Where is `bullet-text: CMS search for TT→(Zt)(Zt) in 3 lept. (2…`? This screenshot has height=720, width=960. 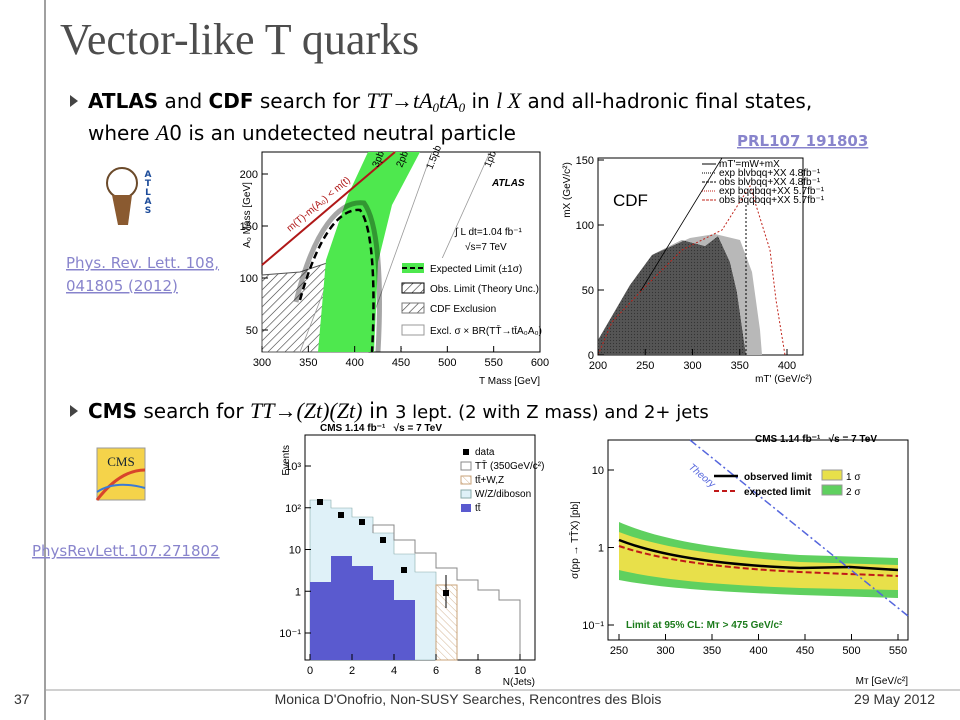 bullet-text: CMS search for TT→(Zt)(Zt) in 3 lept. (2… is located at coordinates (398, 410).